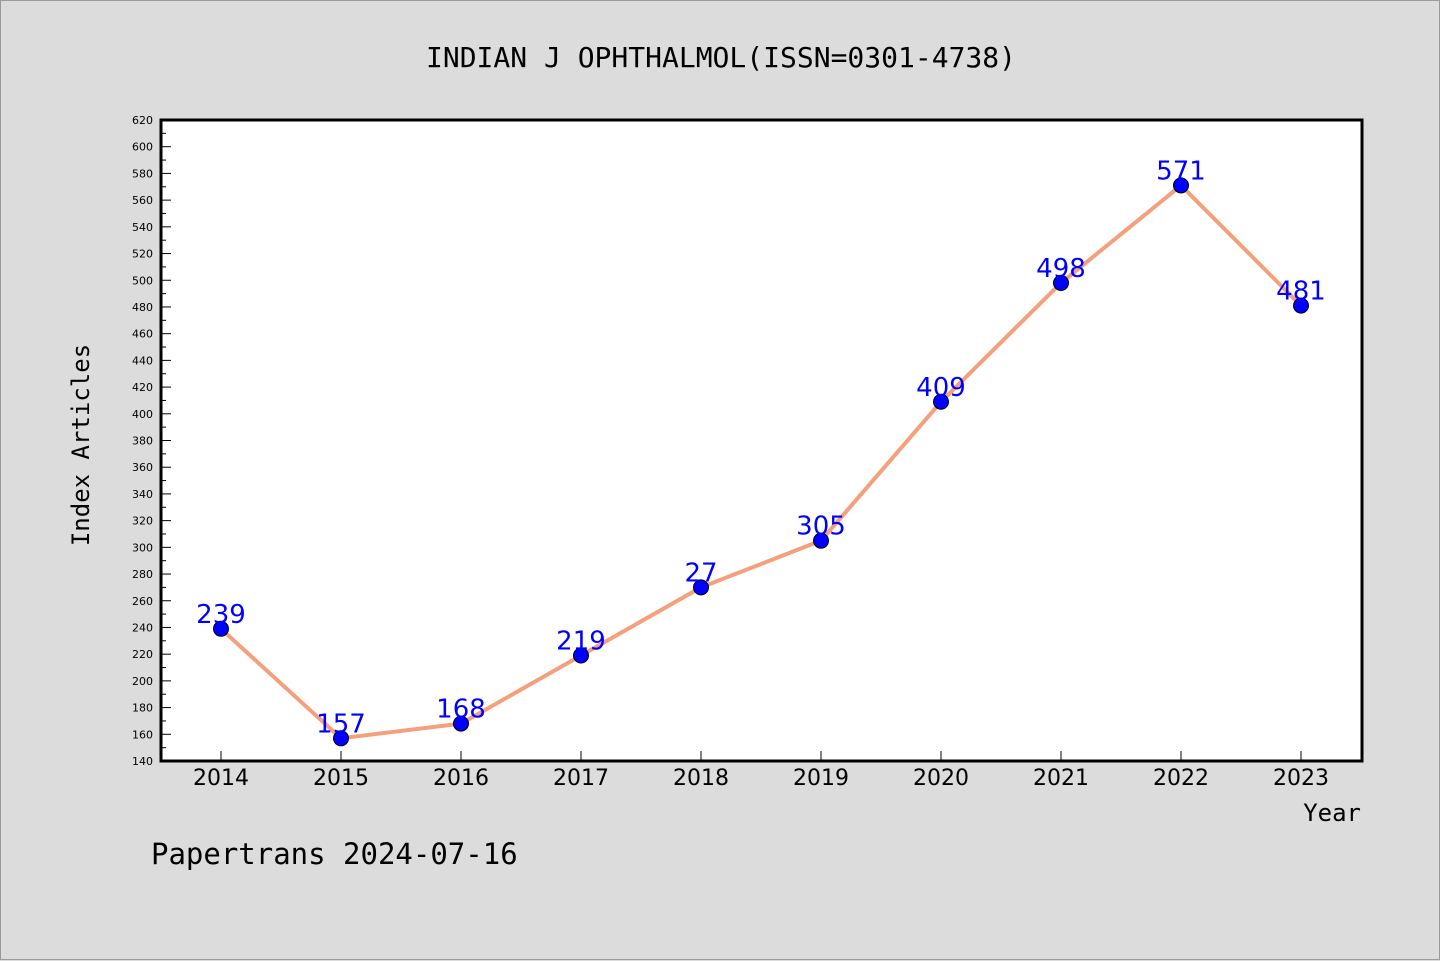  Describe the element at coordinates (700, 573) in the screenshot. I see `data-label: 27` at that location.